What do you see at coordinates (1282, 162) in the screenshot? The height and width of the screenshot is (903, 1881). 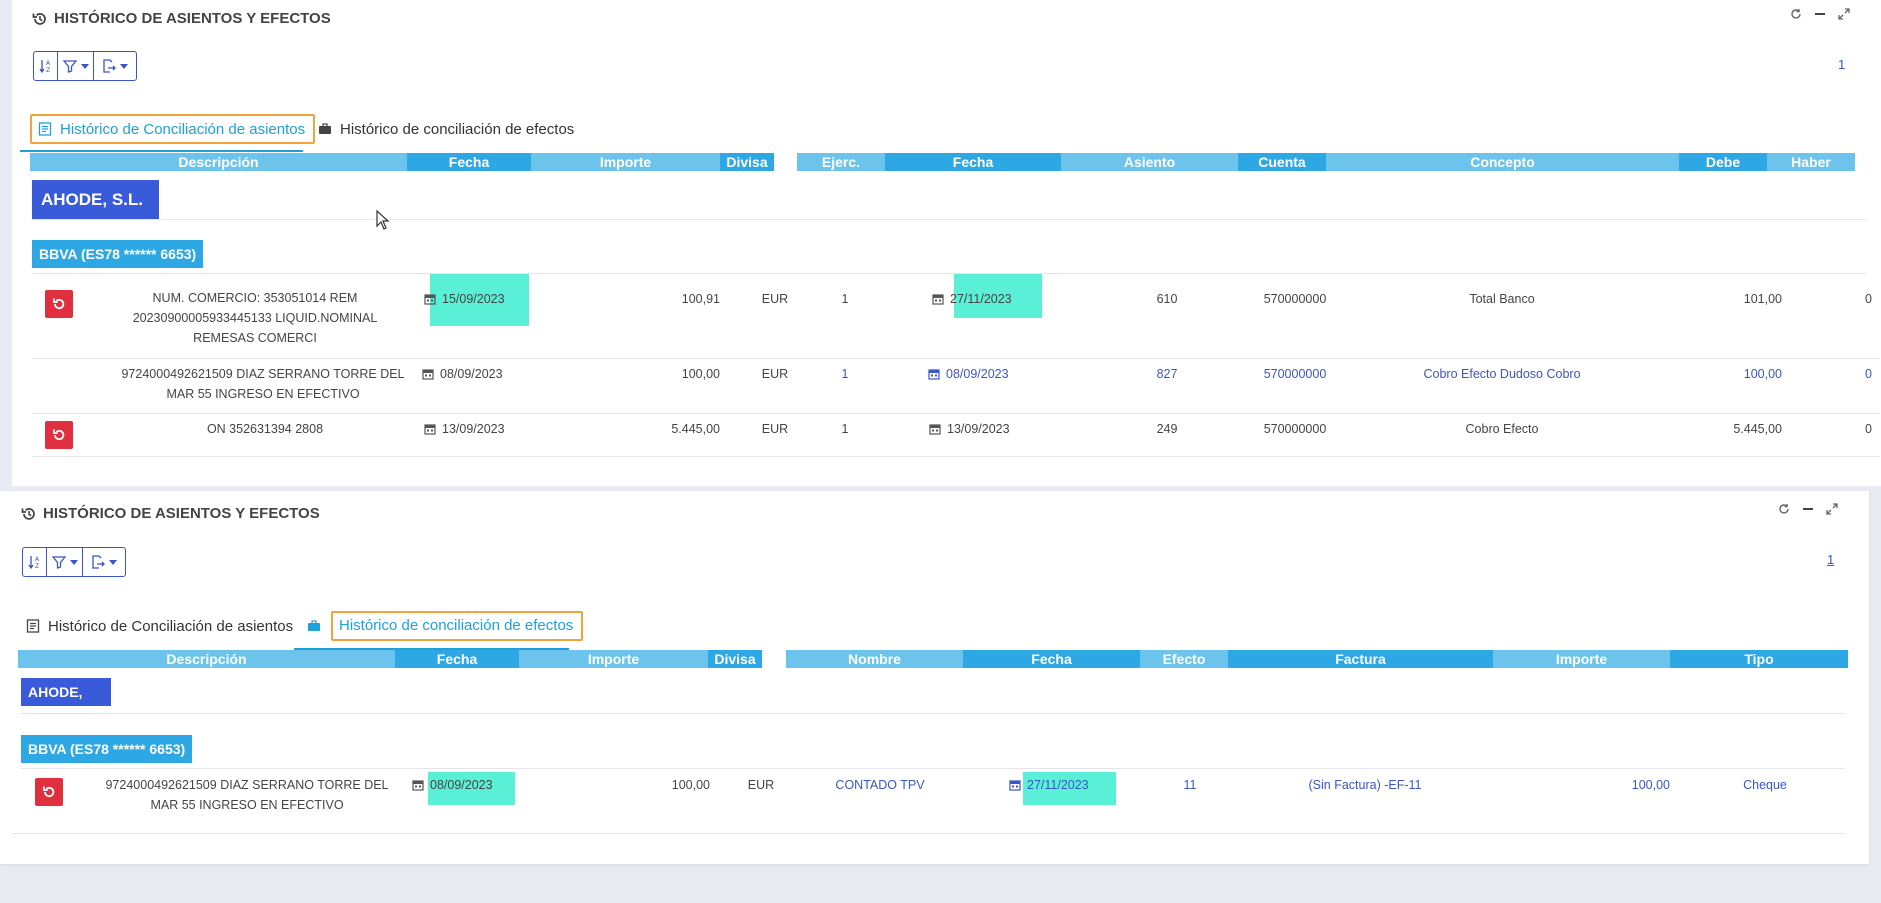 I see `header-cuenta: Cuenta` at bounding box center [1282, 162].